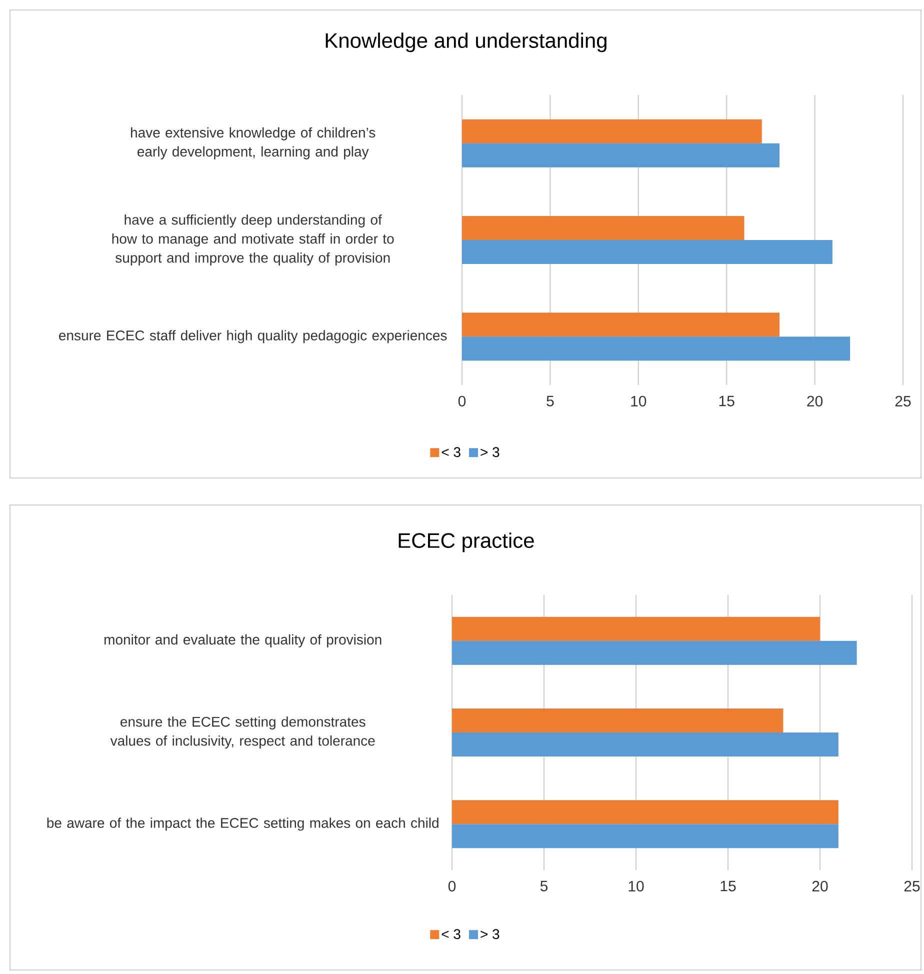 The height and width of the screenshot is (974, 924). Describe the element at coordinates (466, 42) in the screenshot. I see `chart-title: Knowledge and understanding` at that location.